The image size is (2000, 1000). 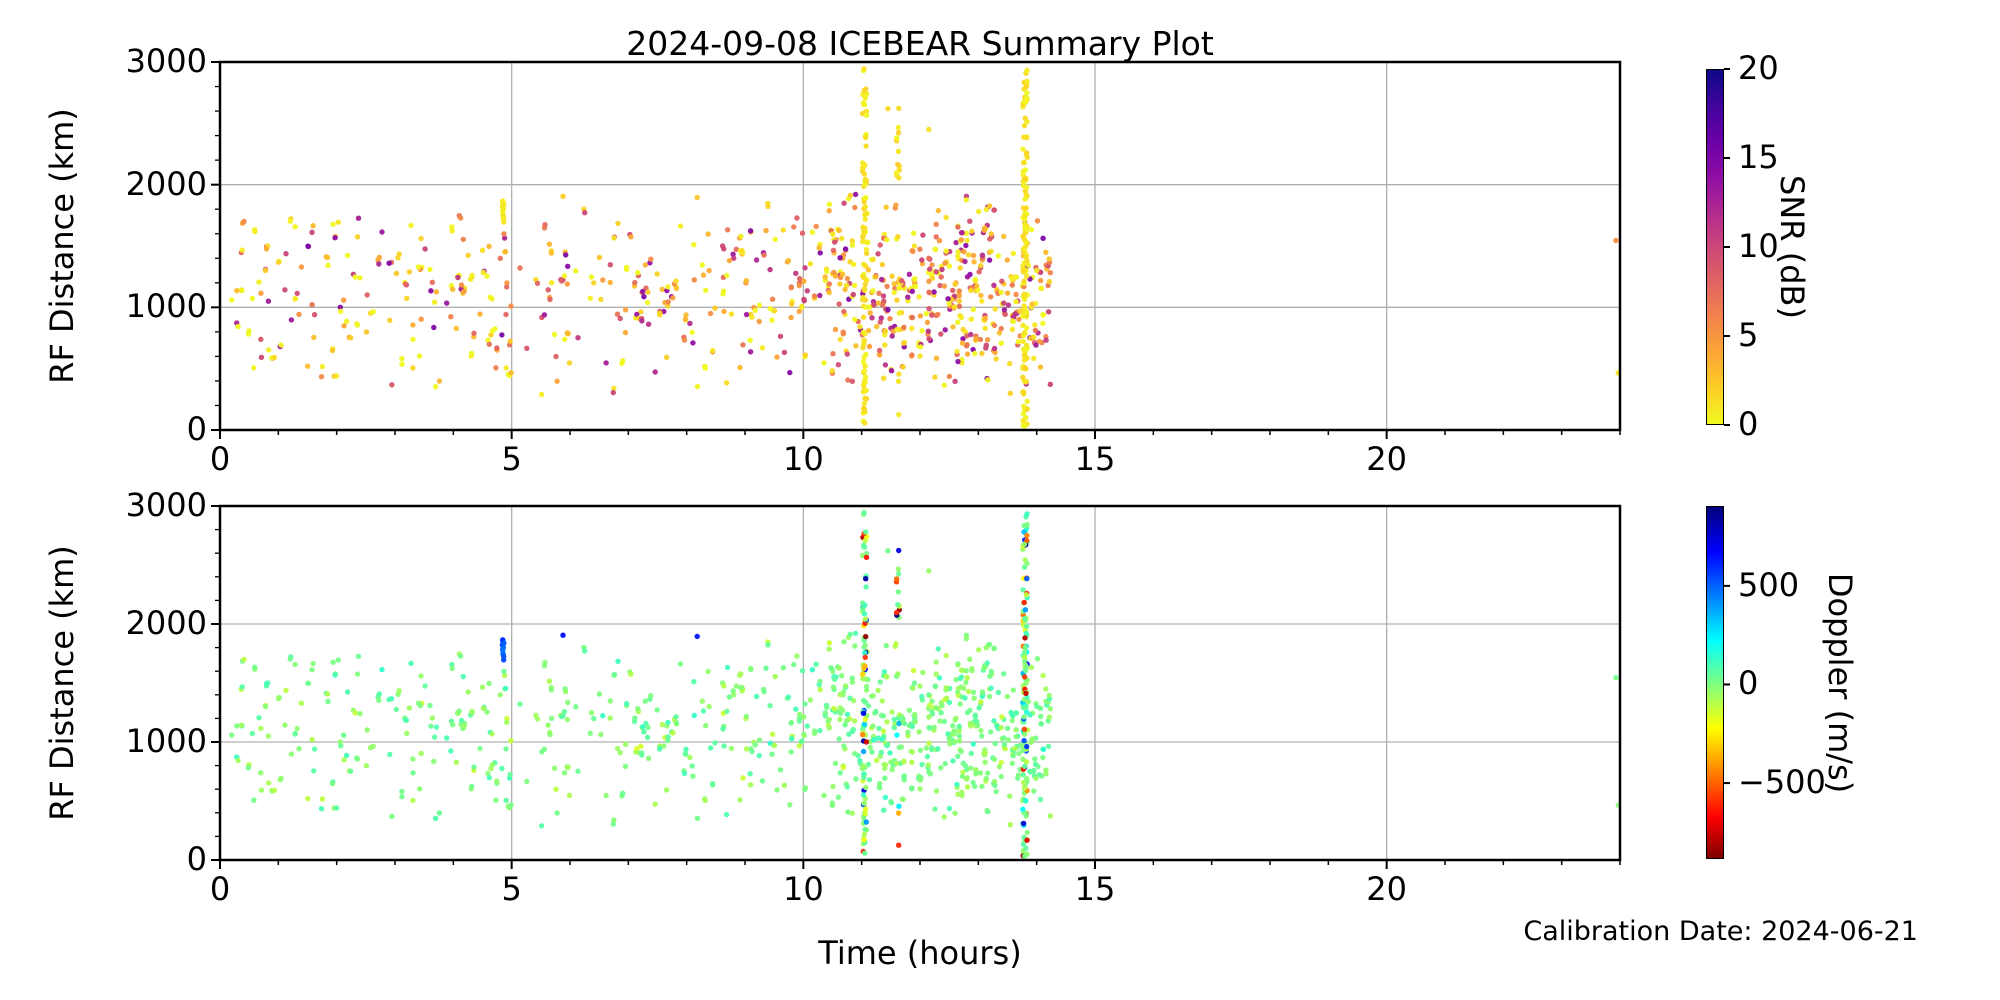 What do you see at coordinates (1840, 683) in the screenshot?
I see `doppler-colorbar-label: Doppler (m/s)` at bounding box center [1840, 683].